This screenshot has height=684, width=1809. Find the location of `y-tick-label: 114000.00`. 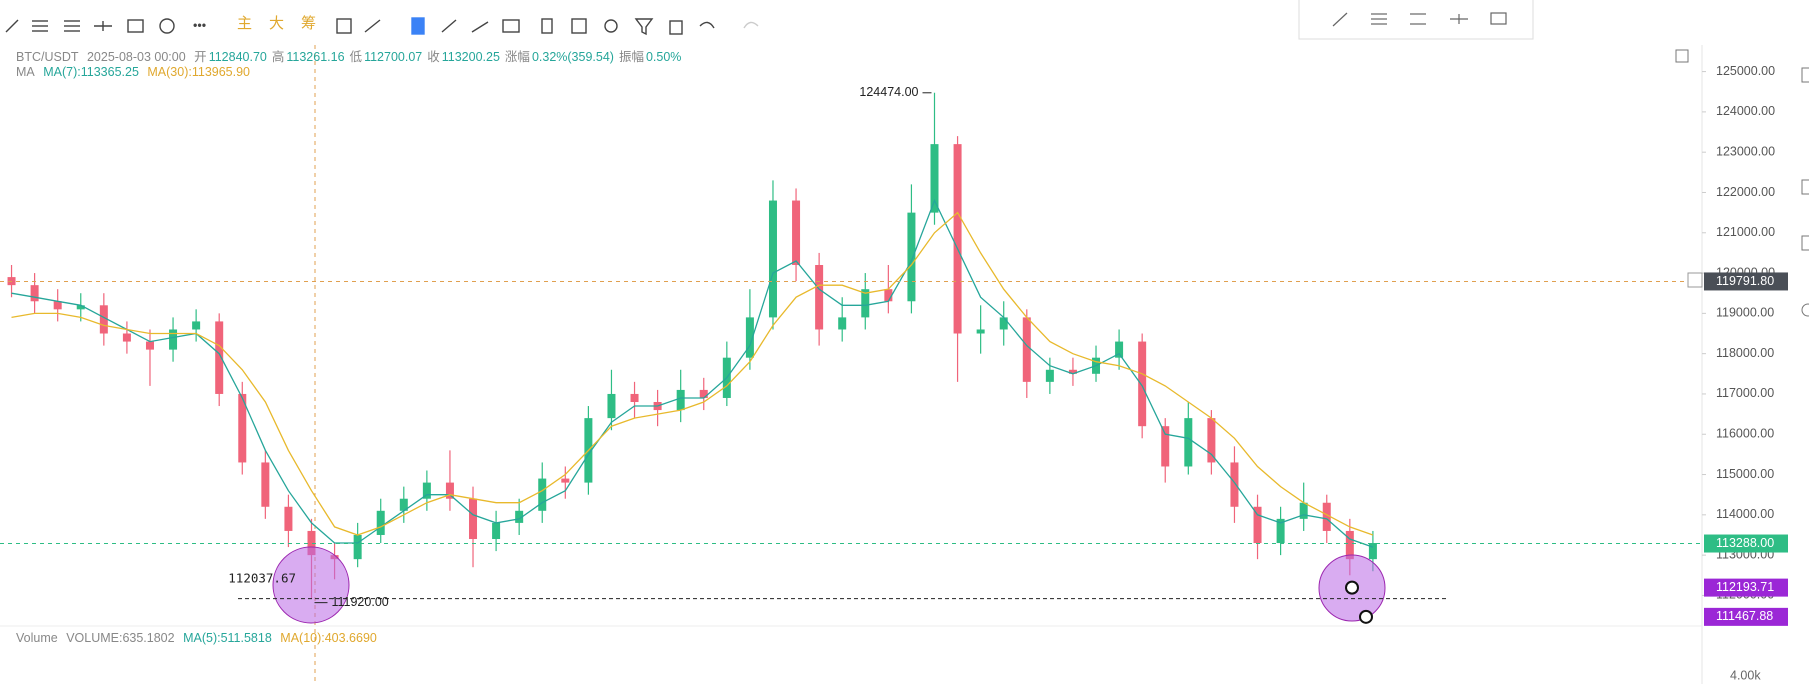

y-tick-label: 114000.00 is located at coordinates (1745, 514).